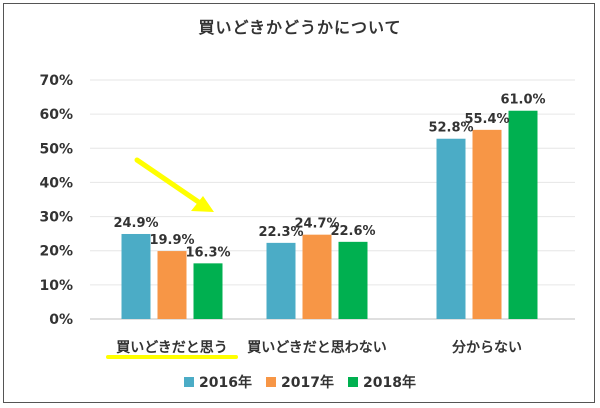 Image resolution: width=600 pixels, height=408 pixels. Describe the element at coordinates (56, 115) in the screenshot. I see `y-tick-label: 60%` at that location.